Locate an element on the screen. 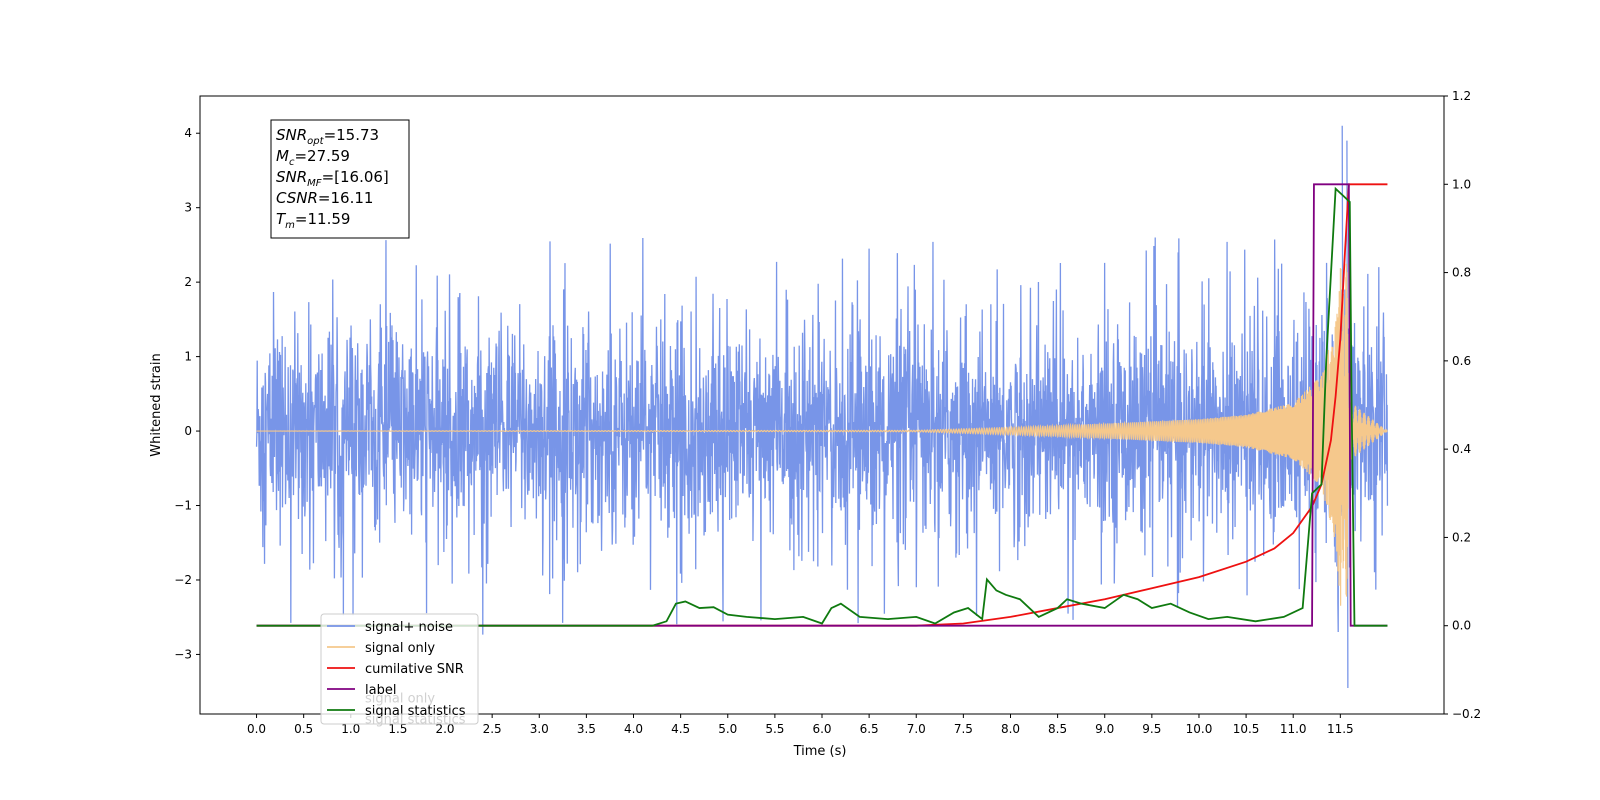 The width and height of the screenshot is (1600, 800). x-tick-label: 11.0 is located at coordinates (1293, 729).